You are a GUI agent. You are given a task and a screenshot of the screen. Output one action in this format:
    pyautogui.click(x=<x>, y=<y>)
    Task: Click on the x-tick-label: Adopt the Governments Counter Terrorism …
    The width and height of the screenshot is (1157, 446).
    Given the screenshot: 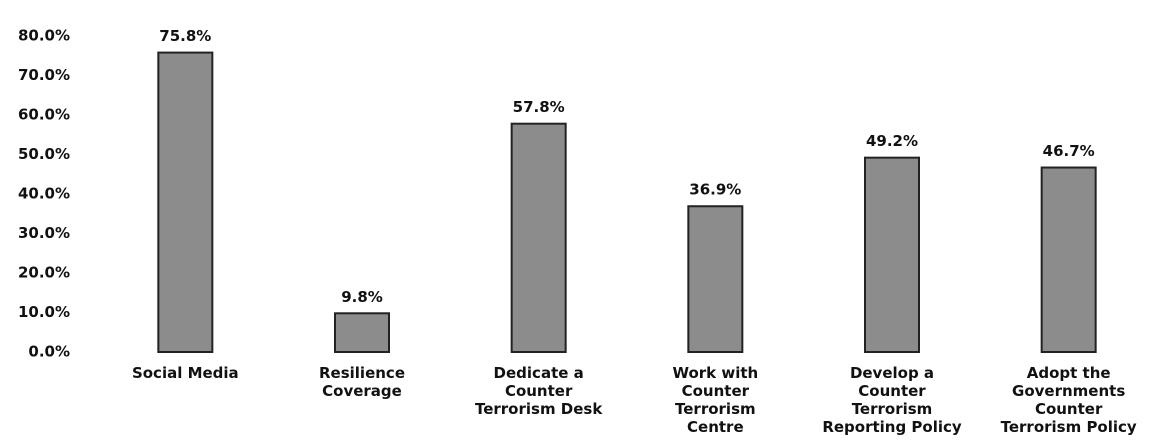 What is the action you would take?
    pyautogui.click(x=1068, y=400)
    